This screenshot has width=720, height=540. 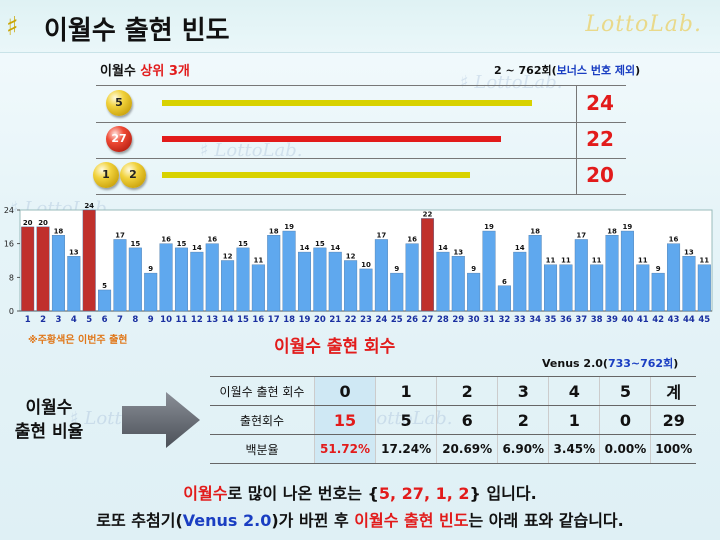 What do you see at coordinates (610, 363) in the screenshot?
I see `venus-range-label: Venus 2.0(733~762회)` at bounding box center [610, 363].